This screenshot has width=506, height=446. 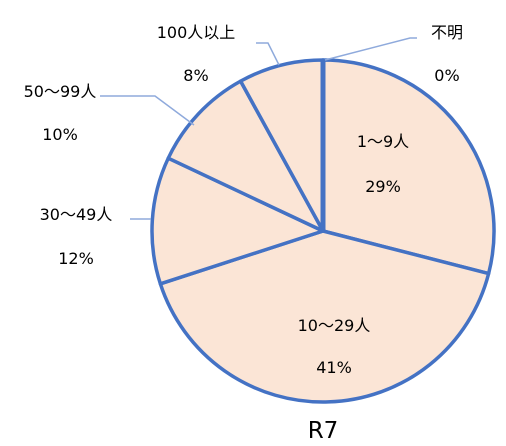 I want to click on chart-title: R7, so click(x=323, y=431).